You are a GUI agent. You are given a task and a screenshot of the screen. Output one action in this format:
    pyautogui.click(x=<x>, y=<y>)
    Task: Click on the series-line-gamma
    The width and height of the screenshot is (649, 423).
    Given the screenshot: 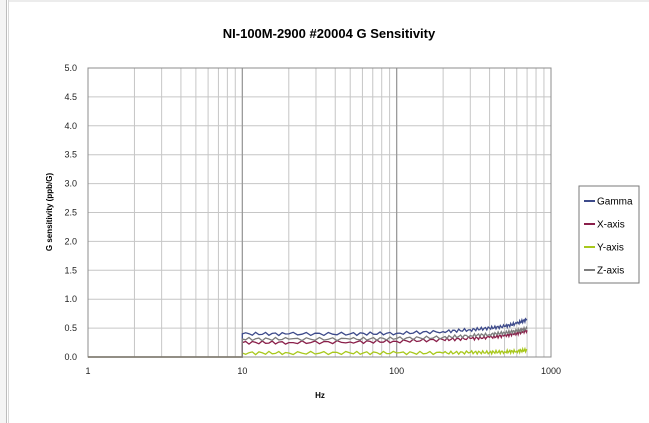 What is the action you would take?
    pyautogui.click(x=308, y=337)
    